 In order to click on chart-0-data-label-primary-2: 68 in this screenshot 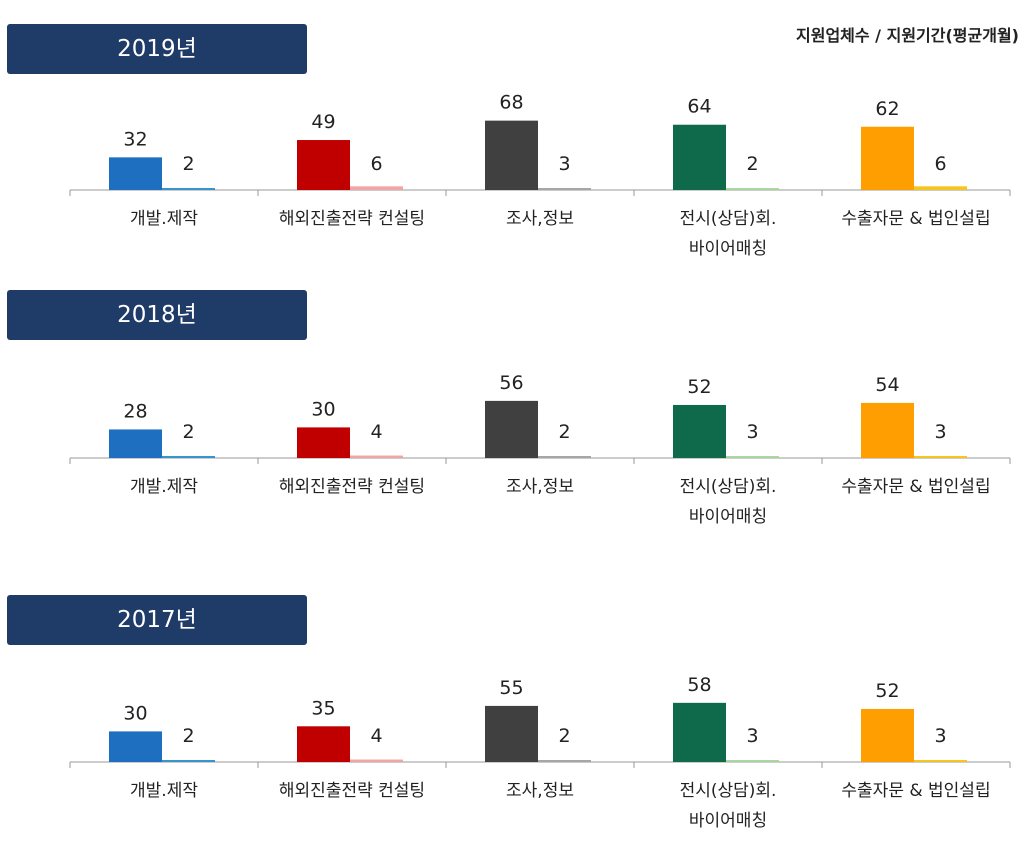, I will do `click(511, 103)`.